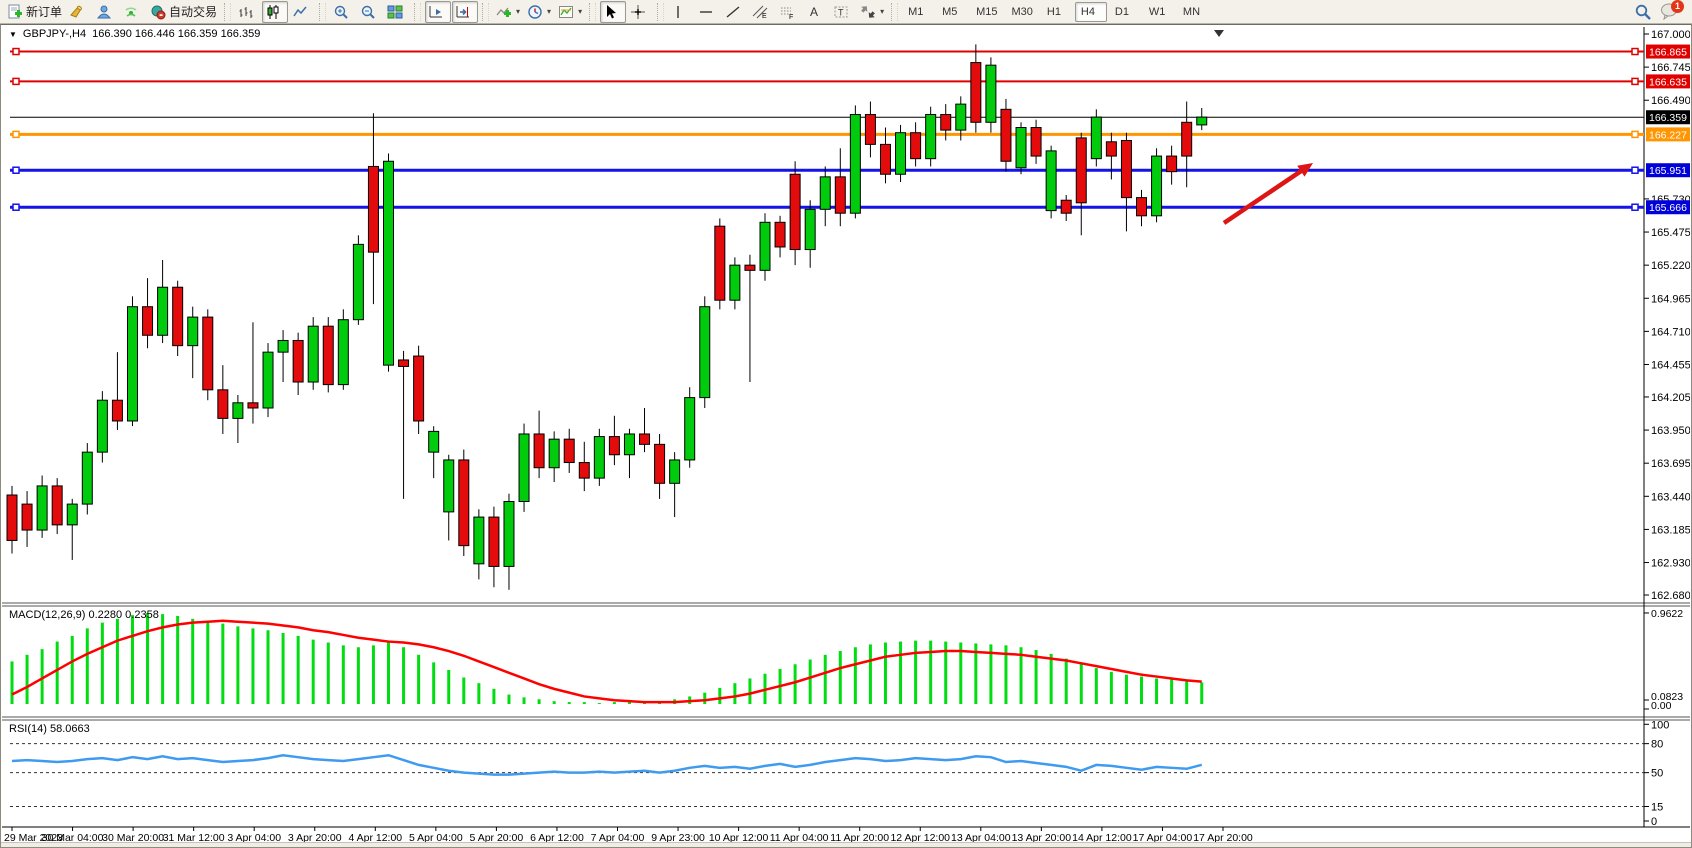 This screenshot has height=848, width=1692. Describe the element at coordinates (557, 838) in the screenshot. I see `time-tick-label: 6 Apr 12:00` at that location.